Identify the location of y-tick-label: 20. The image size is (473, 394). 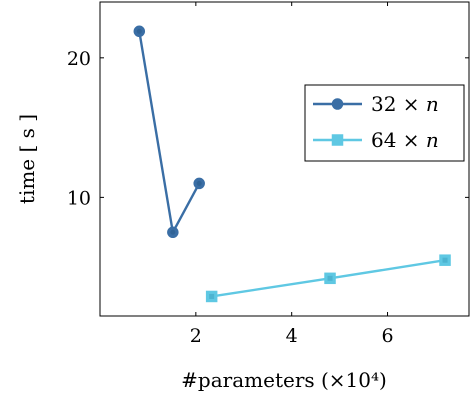
(79, 59).